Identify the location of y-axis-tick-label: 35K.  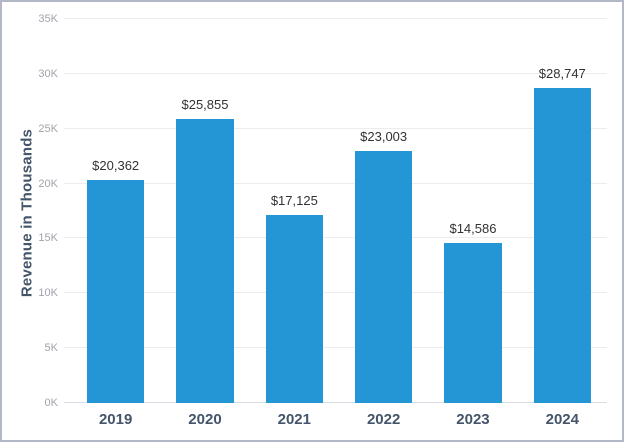
(48, 19).